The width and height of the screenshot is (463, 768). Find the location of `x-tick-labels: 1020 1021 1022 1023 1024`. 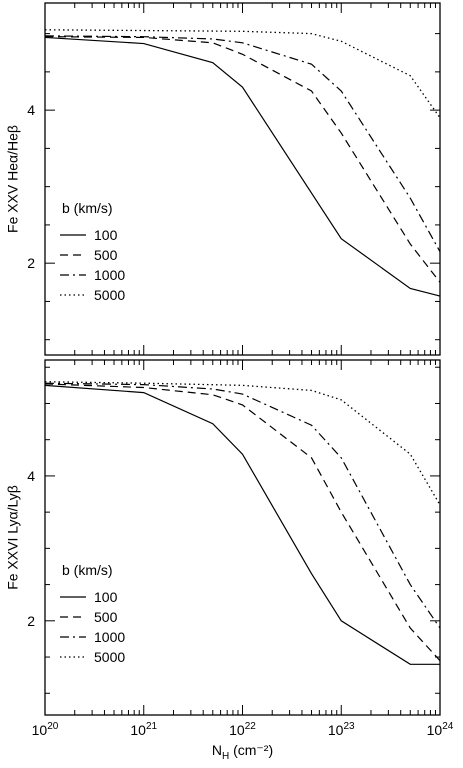

x-tick-labels: 1020 1021 1022 1023 1024 is located at coordinates (243, 729).